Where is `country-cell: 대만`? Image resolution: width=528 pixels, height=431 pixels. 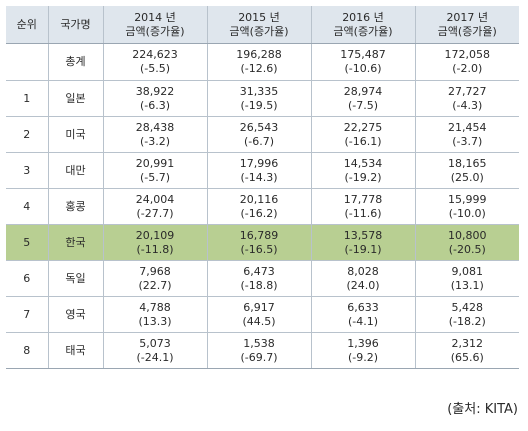 country-cell: 대만 is located at coordinates (75, 170).